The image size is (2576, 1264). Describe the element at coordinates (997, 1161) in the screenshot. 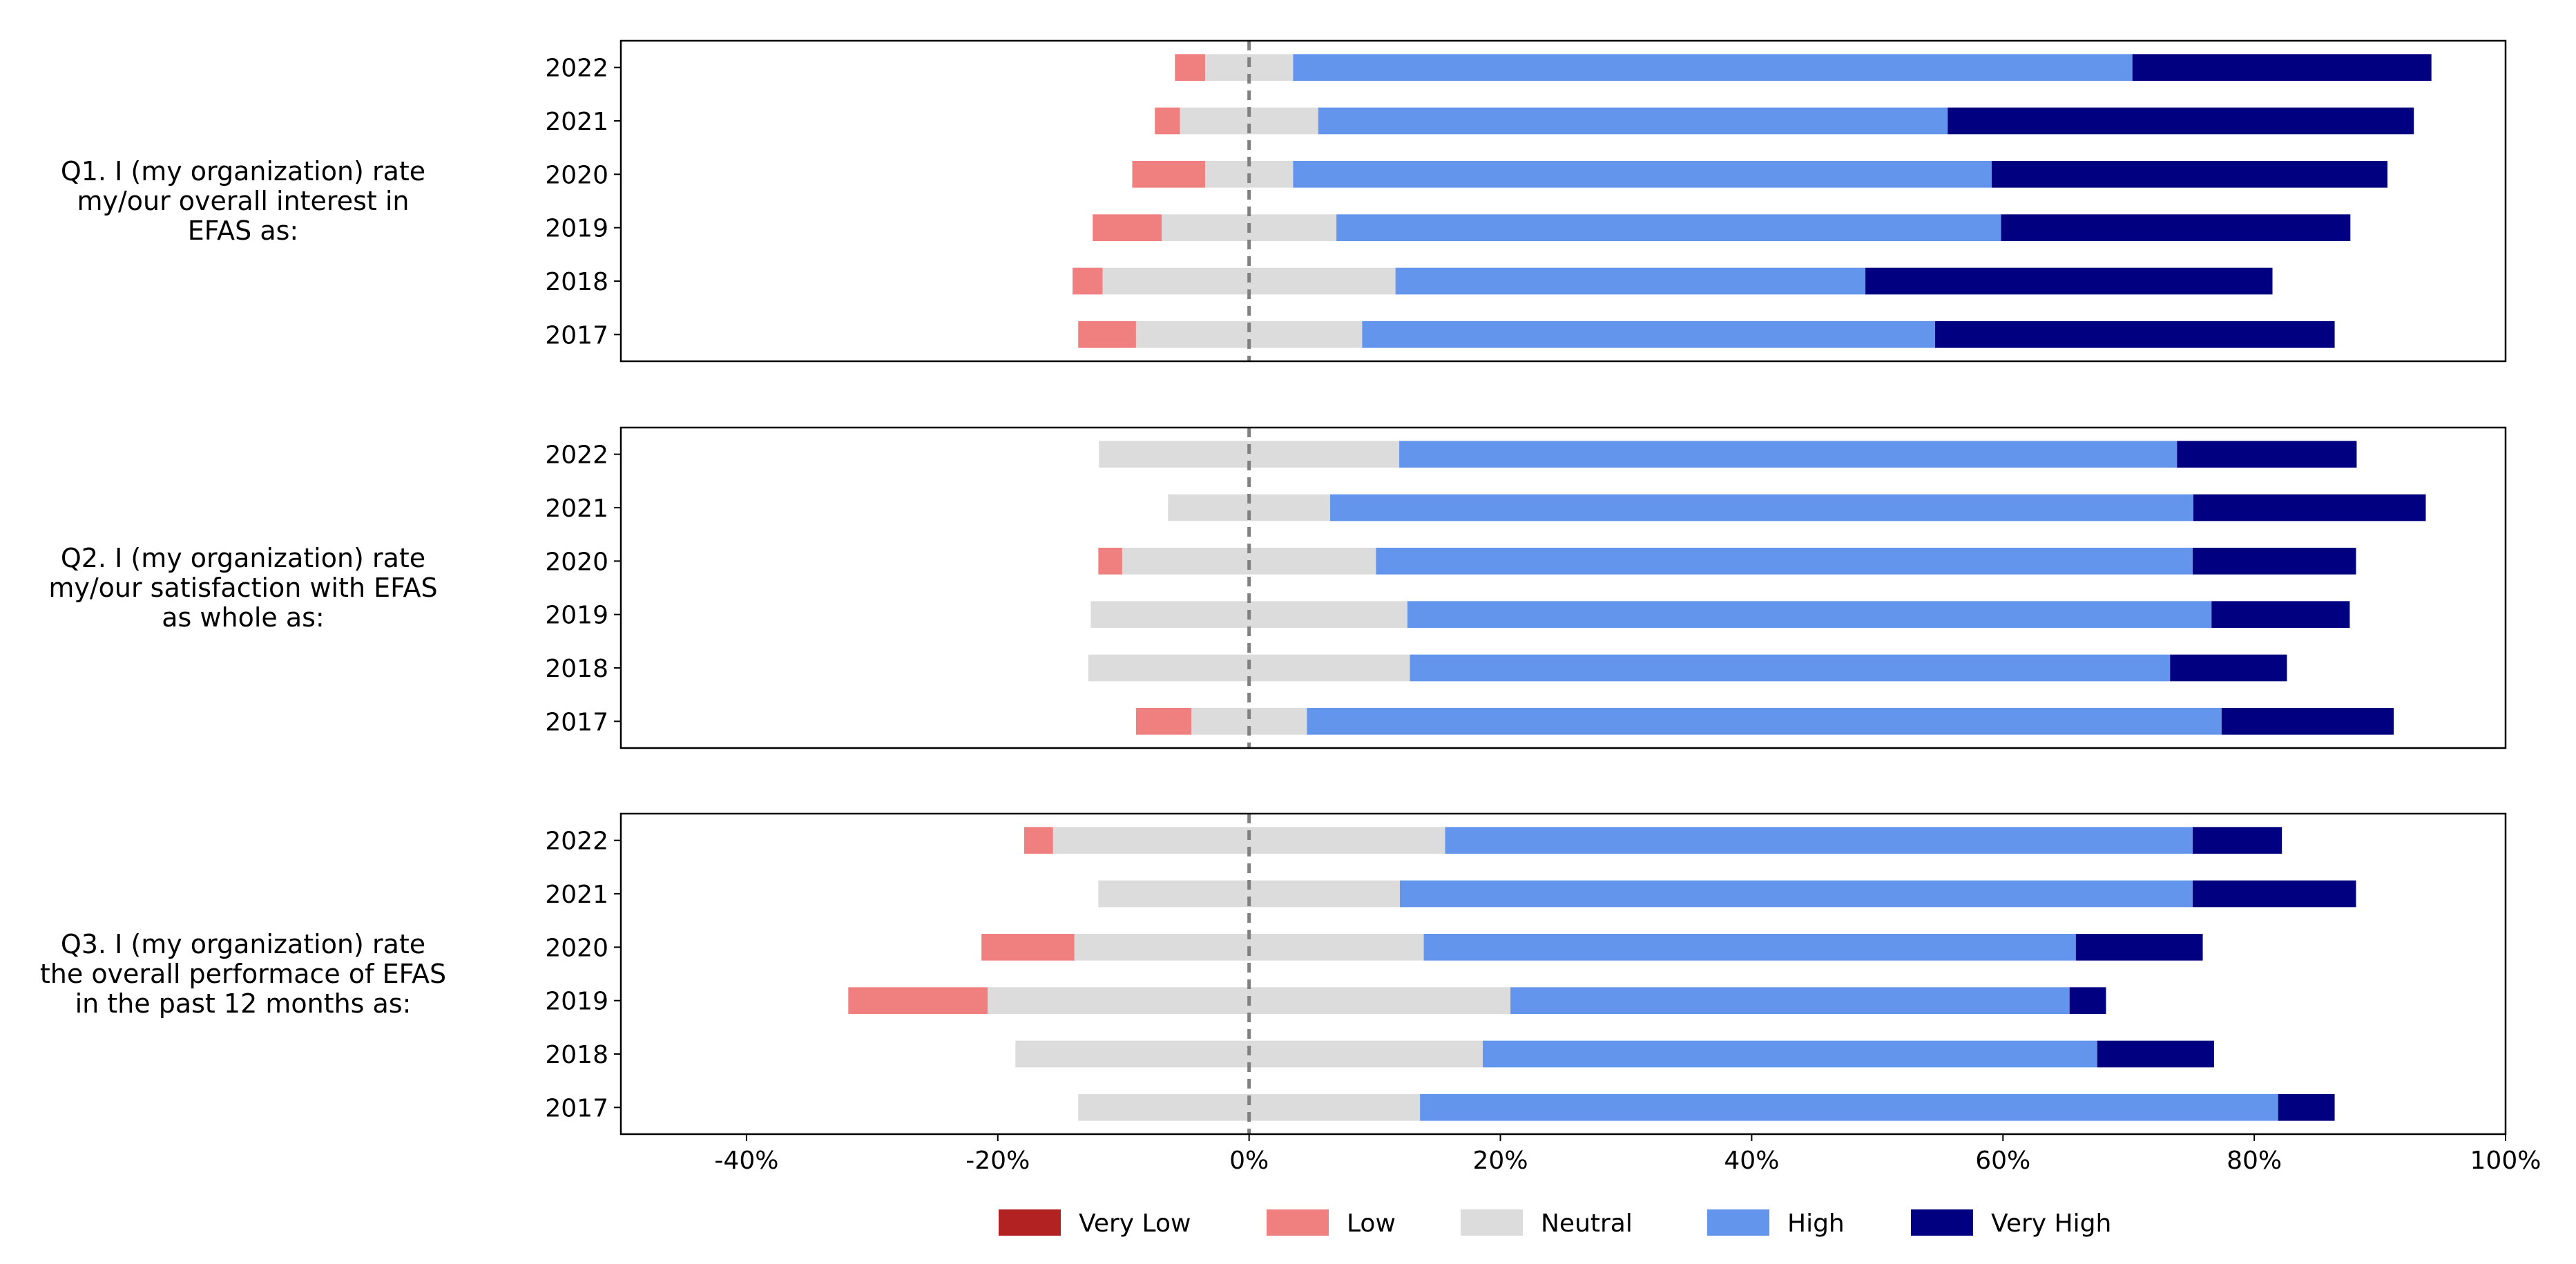

I see `x-tick-label: -20%` at that location.